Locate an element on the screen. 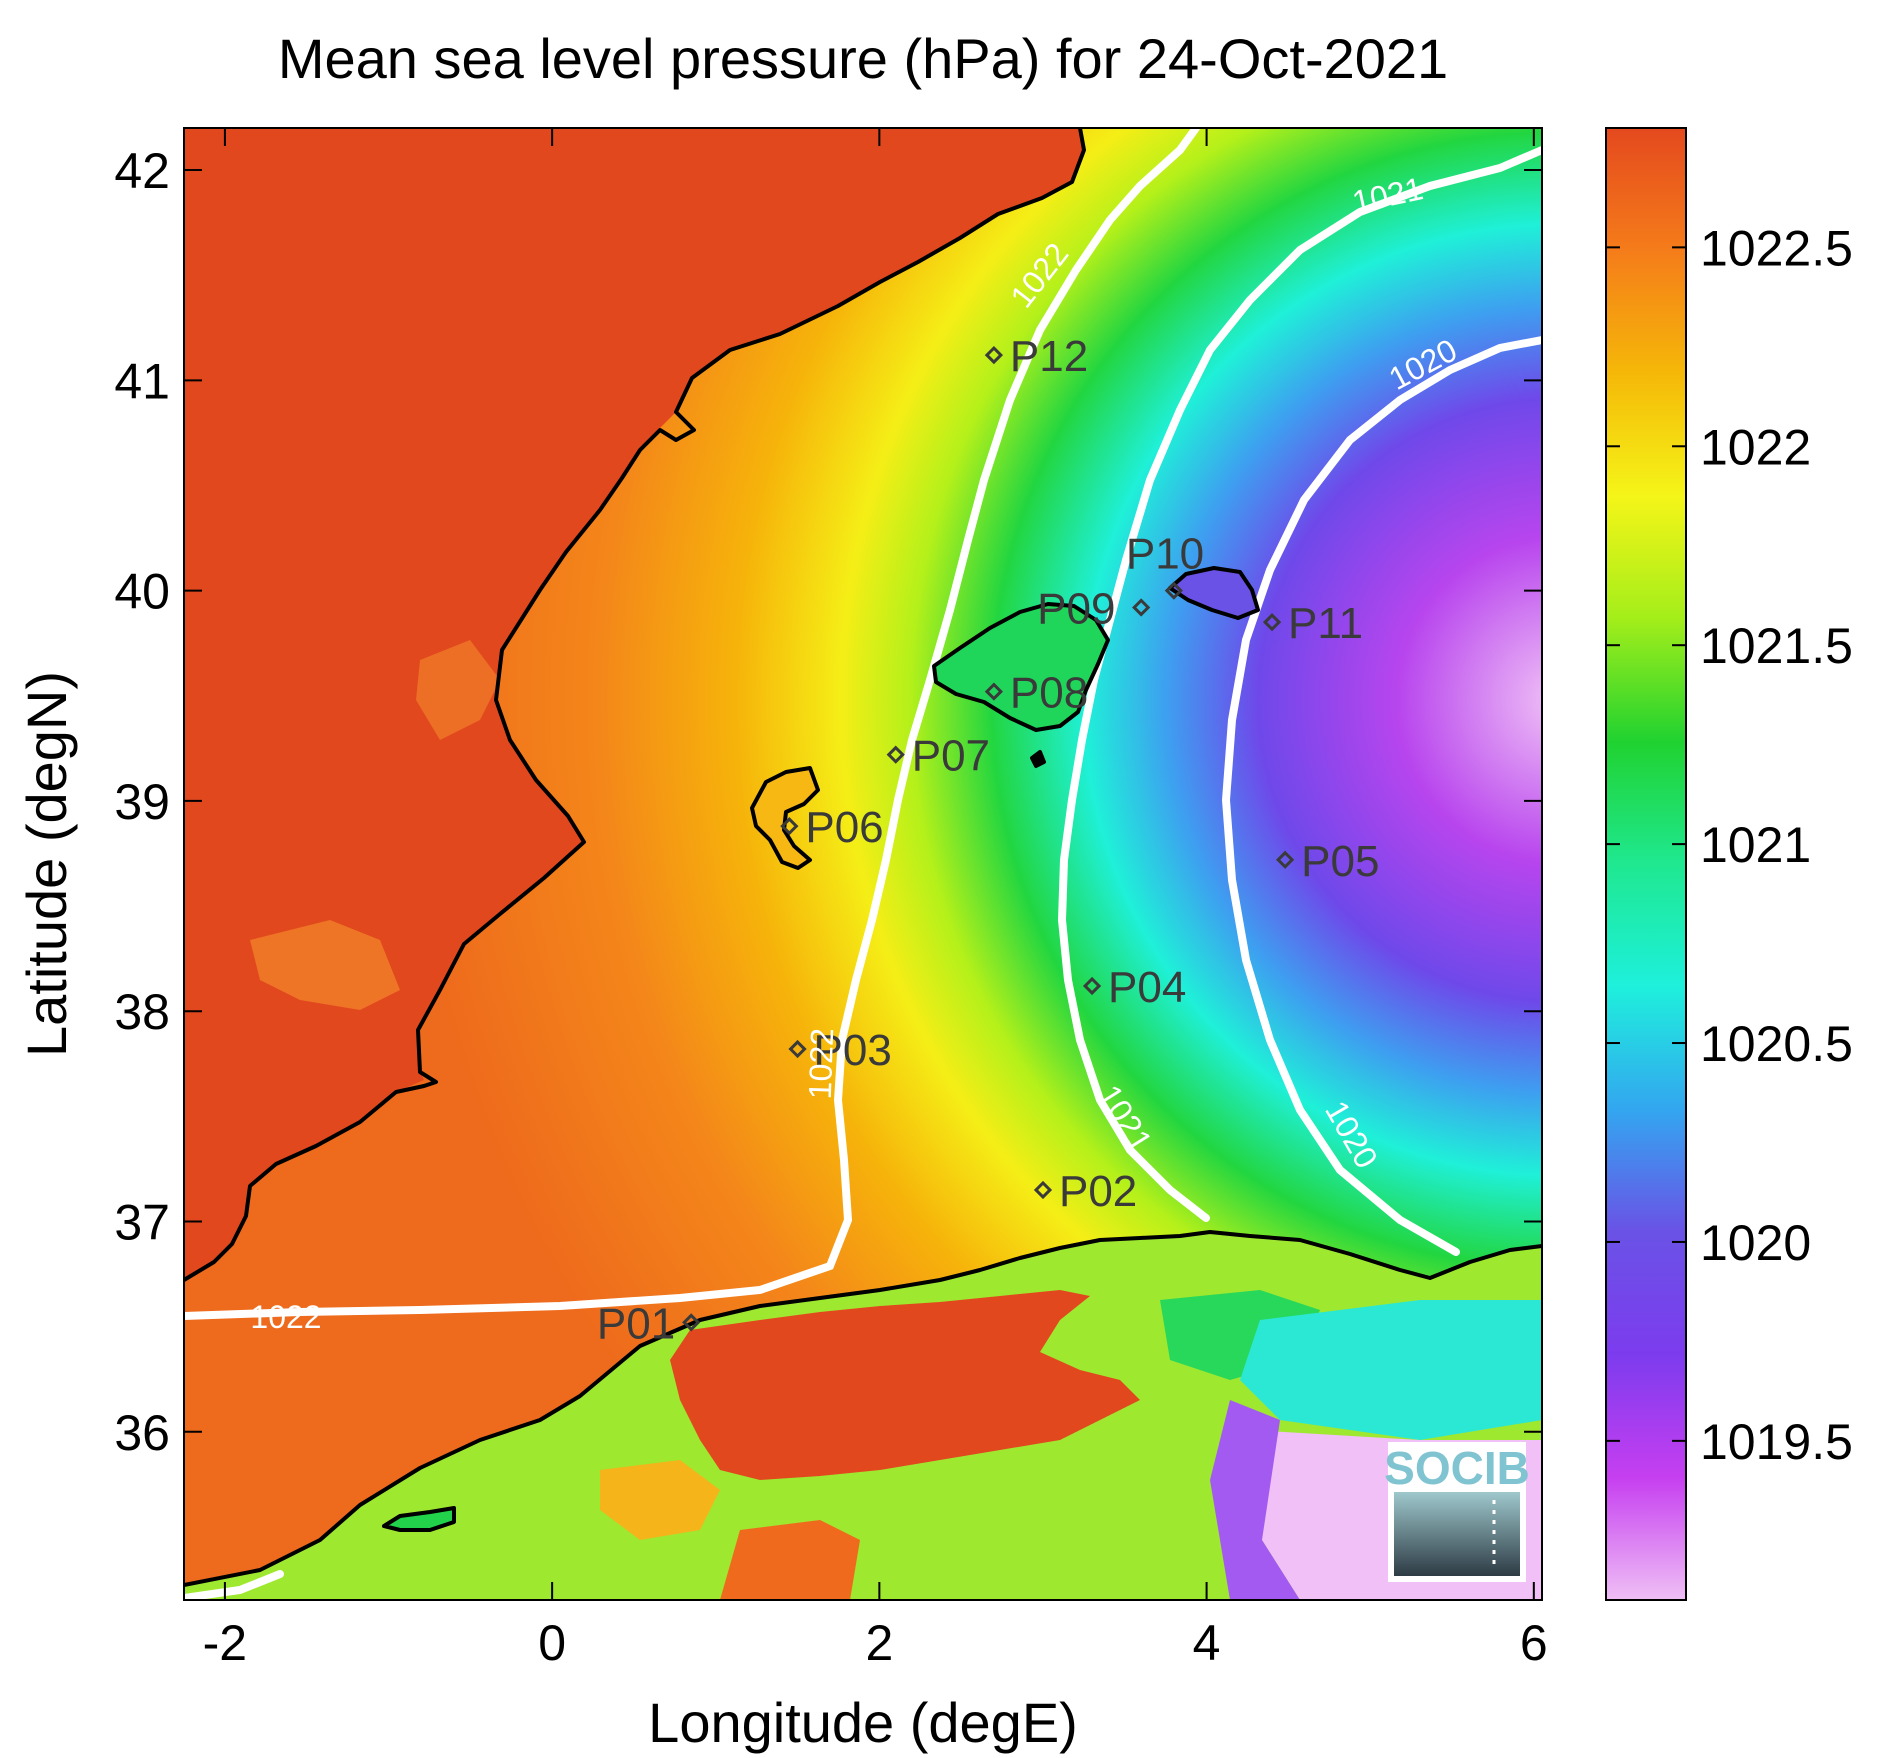 The width and height of the screenshot is (1904, 1758). point-label: P07 is located at coordinates (951, 756).